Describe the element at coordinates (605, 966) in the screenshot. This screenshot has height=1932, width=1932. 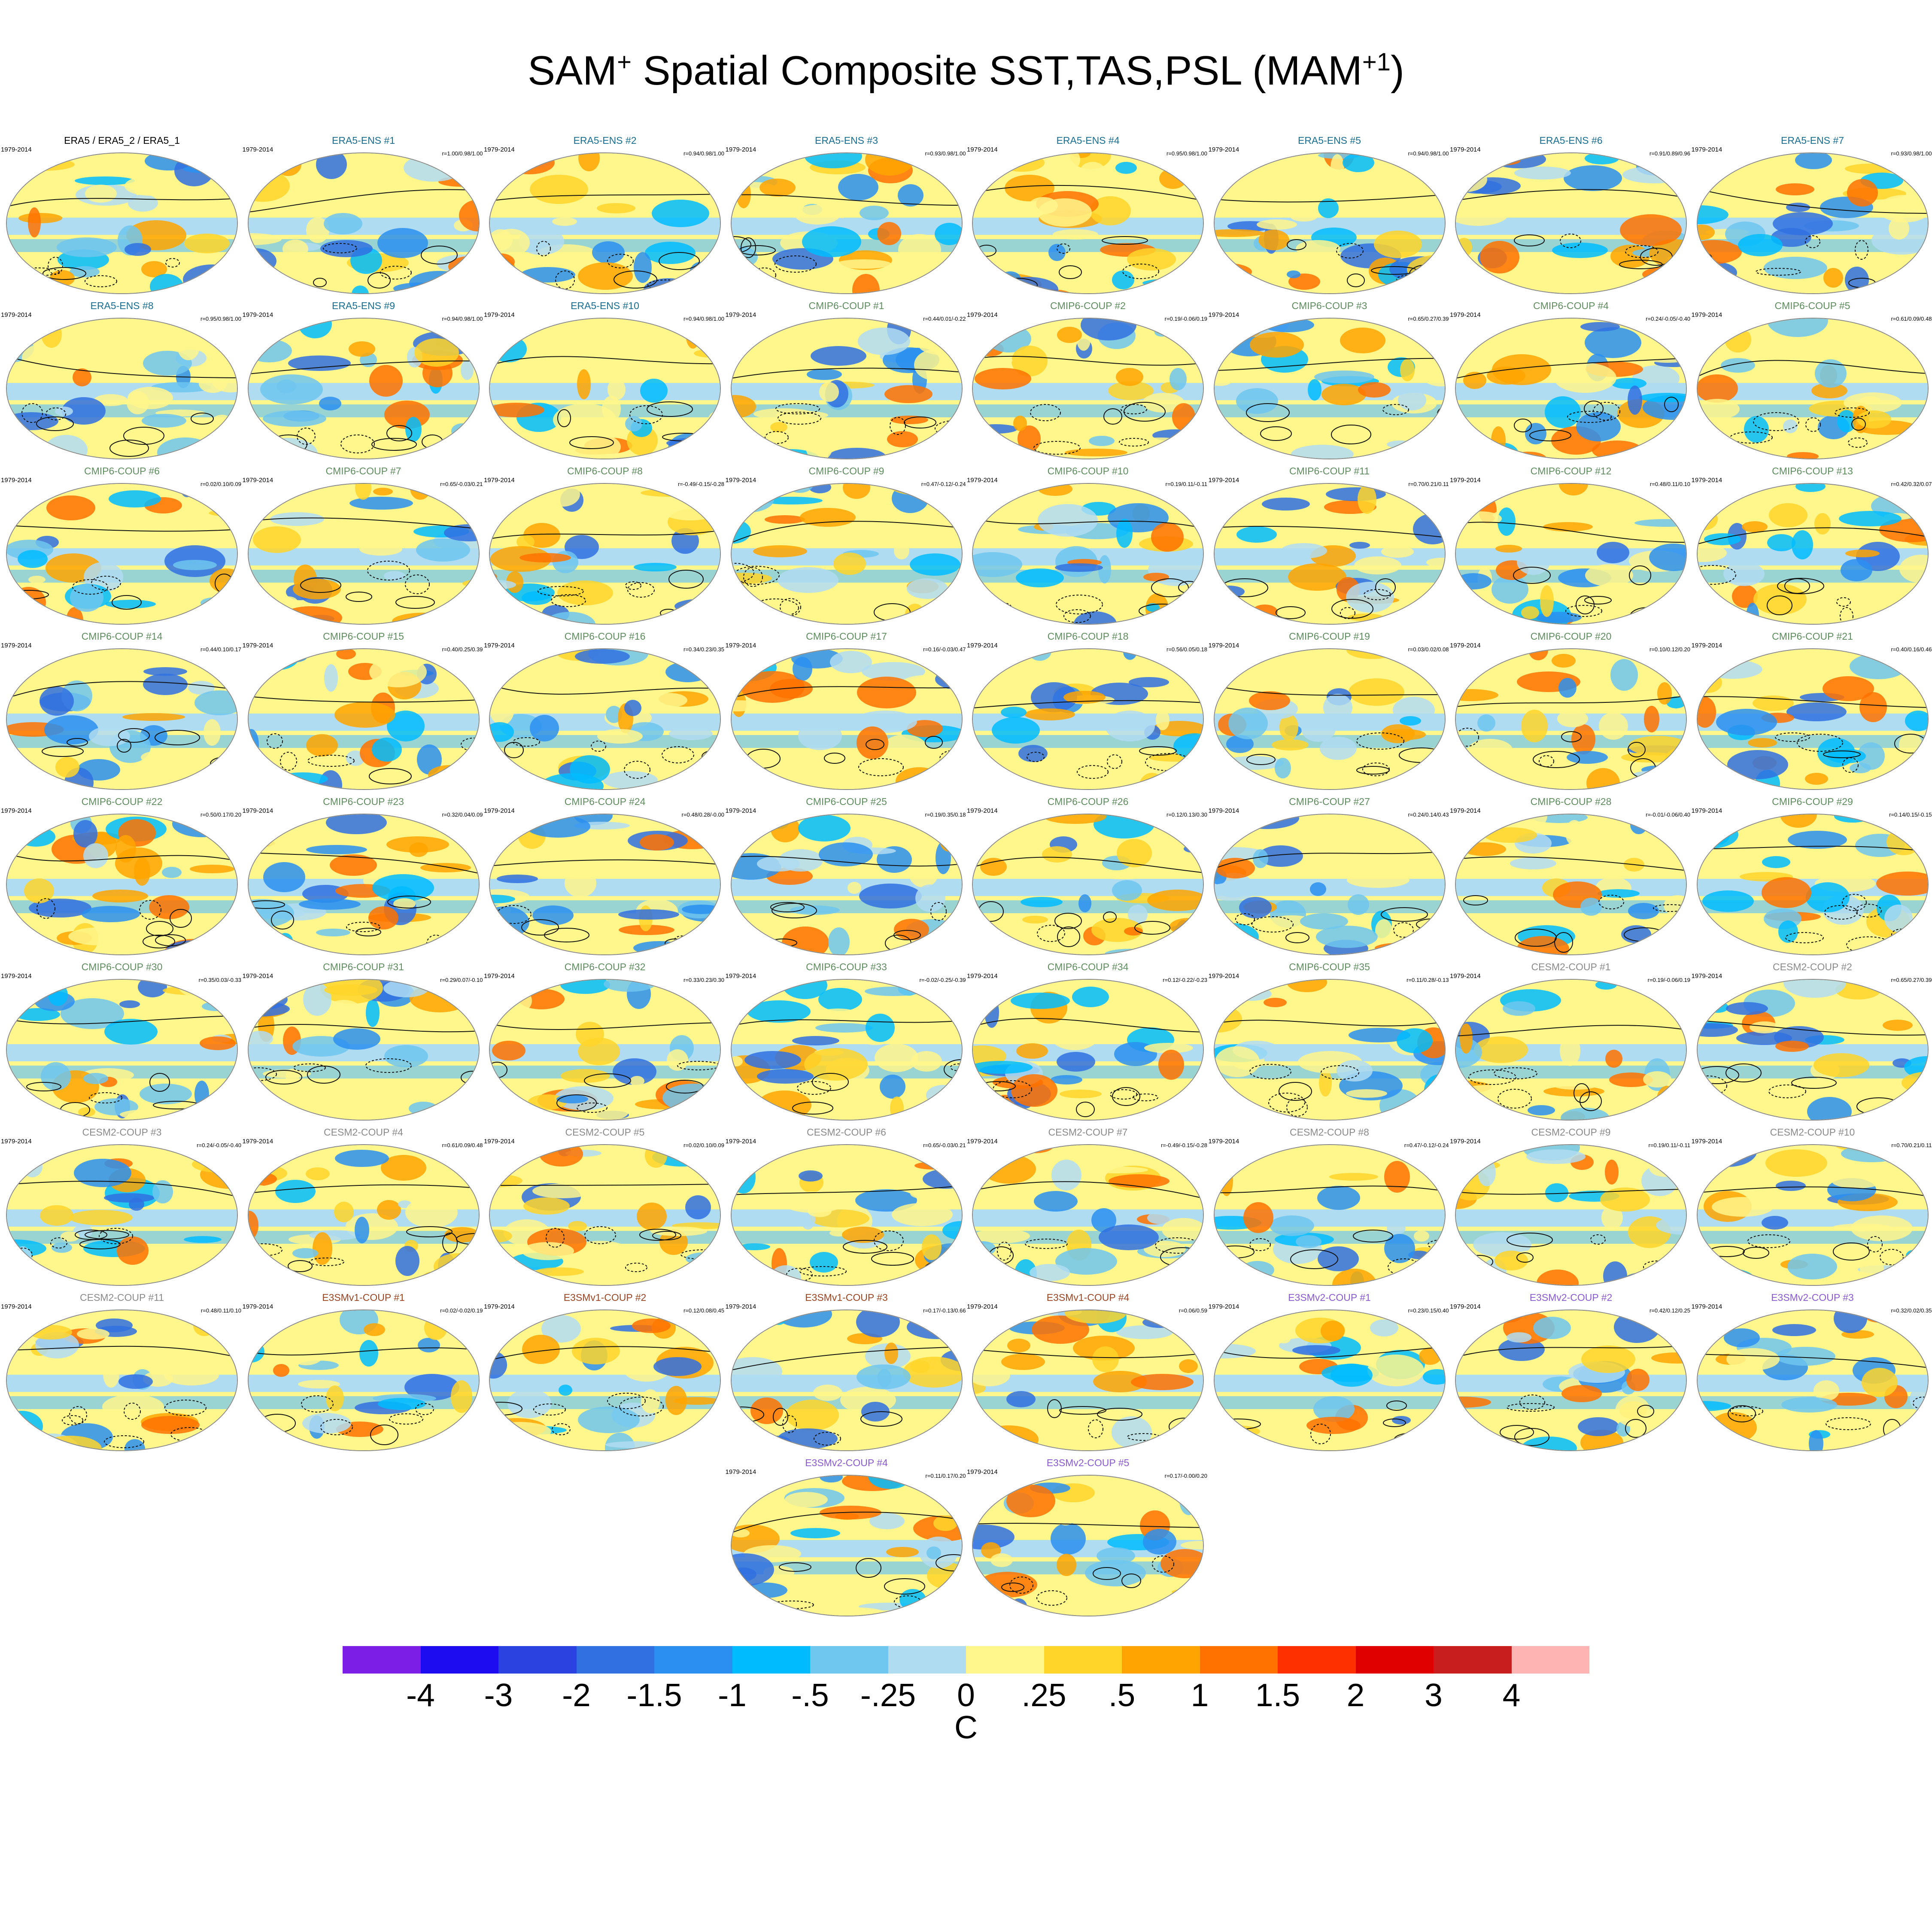
I see `panel-title: CMIP6-COUP #32` at that location.